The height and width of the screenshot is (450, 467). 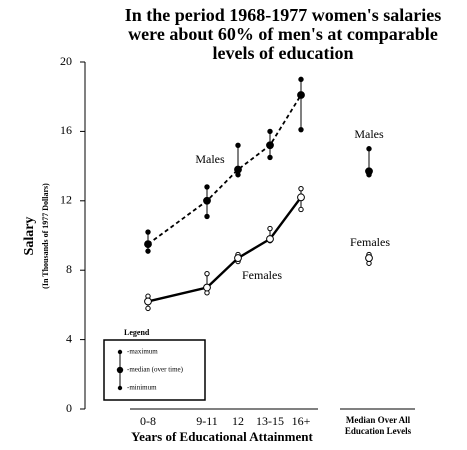 What do you see at coordinates (270, 421) in the screenshot?
I see `x-tick-label: 13-15` at bounding box center [270, 421].